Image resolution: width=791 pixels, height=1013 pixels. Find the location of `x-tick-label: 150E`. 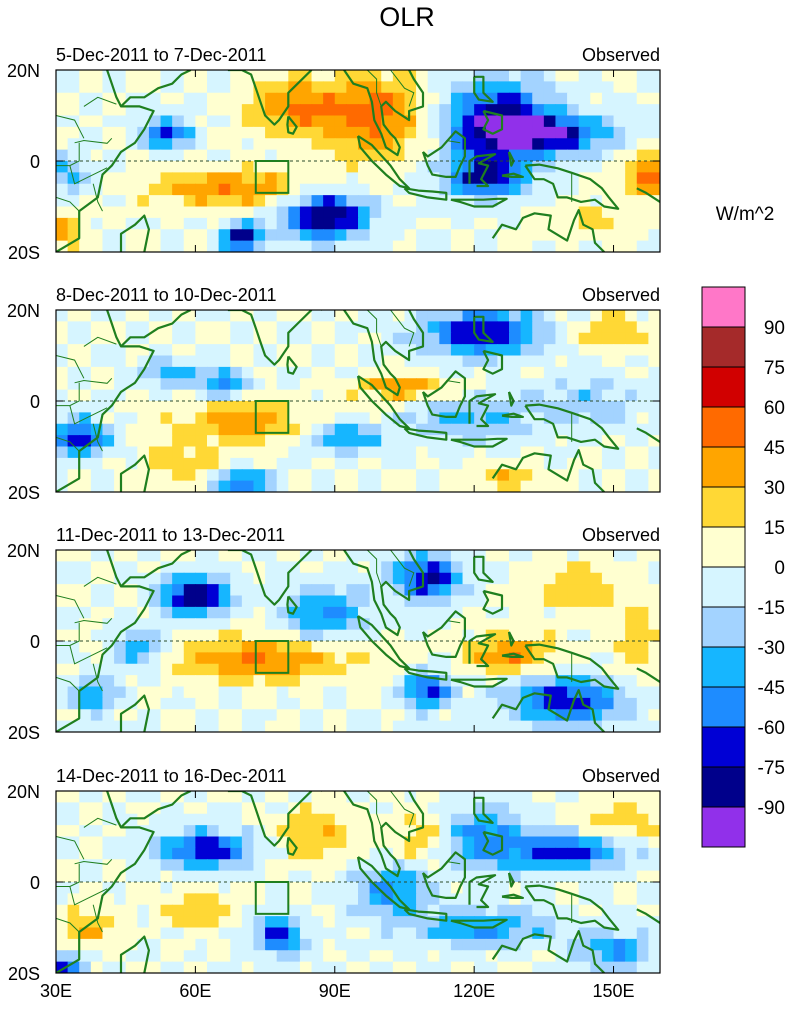

x-tick-label: 150E is located at coordinates (614, 991).